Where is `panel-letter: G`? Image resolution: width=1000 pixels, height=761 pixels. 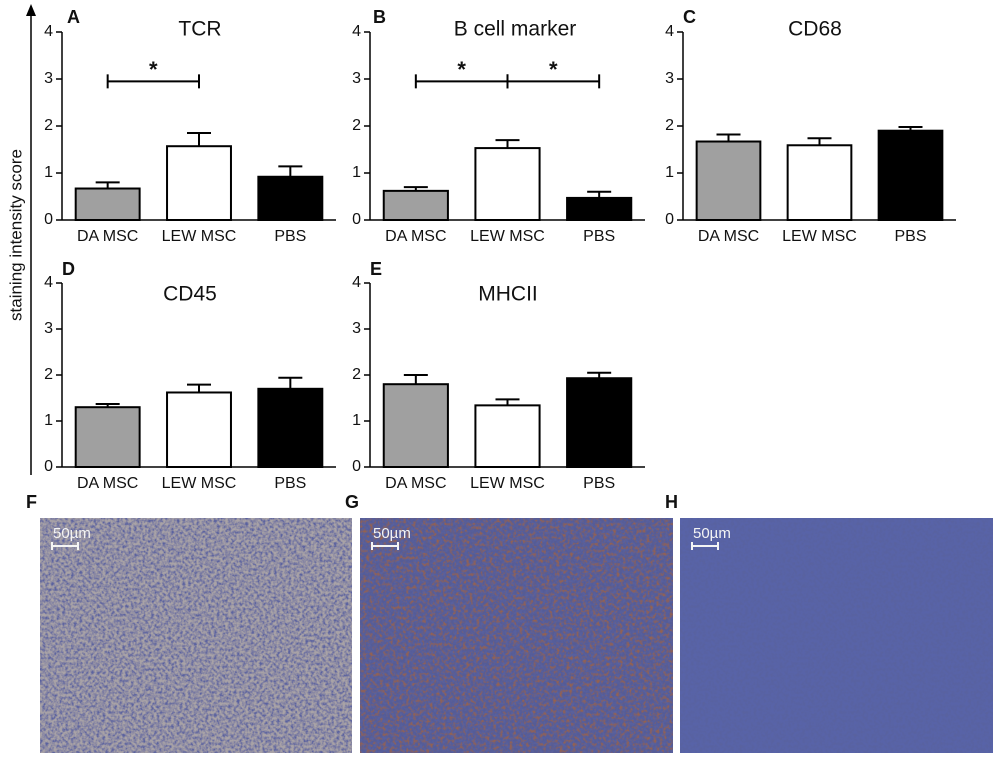
panel-letter: G is located at coordinates (352, 502).